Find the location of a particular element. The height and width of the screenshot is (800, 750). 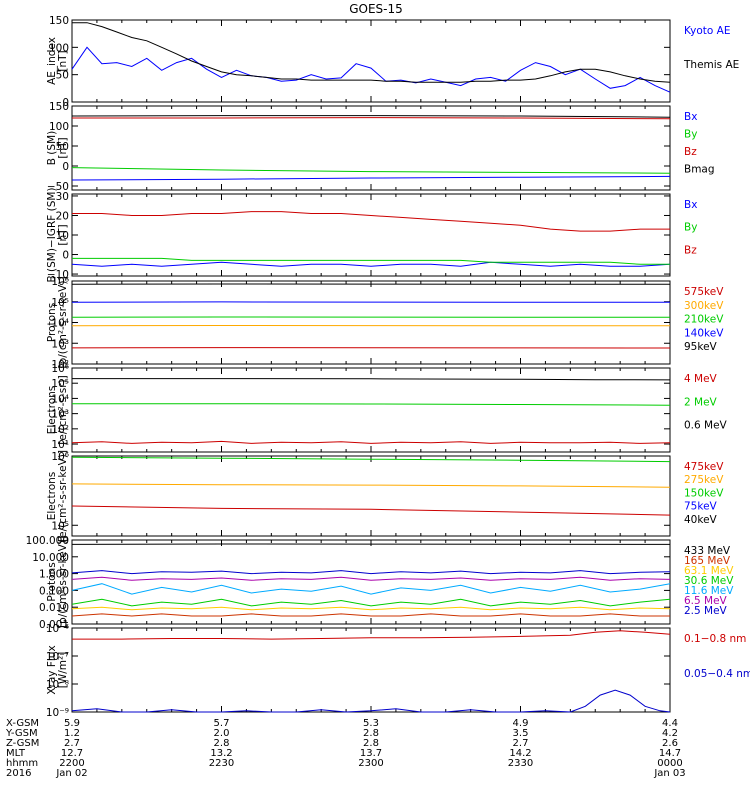

y-axis-label: Electrons[e/(cm²-s-sr)] is located at coordinates (57, 409).